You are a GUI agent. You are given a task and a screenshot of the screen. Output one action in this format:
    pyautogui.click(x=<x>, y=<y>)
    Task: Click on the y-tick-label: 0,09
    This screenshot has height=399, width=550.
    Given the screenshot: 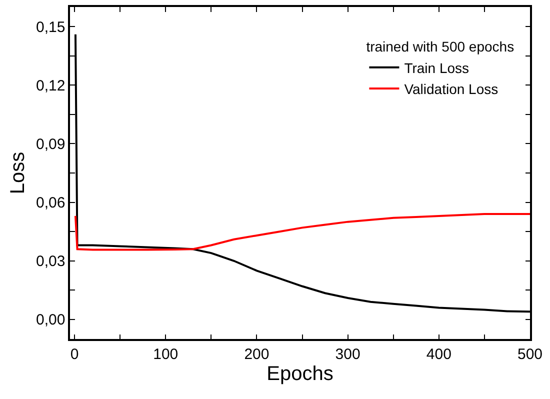 What is the action you would take?
    pyautogui.click(x=51, y=144)
    